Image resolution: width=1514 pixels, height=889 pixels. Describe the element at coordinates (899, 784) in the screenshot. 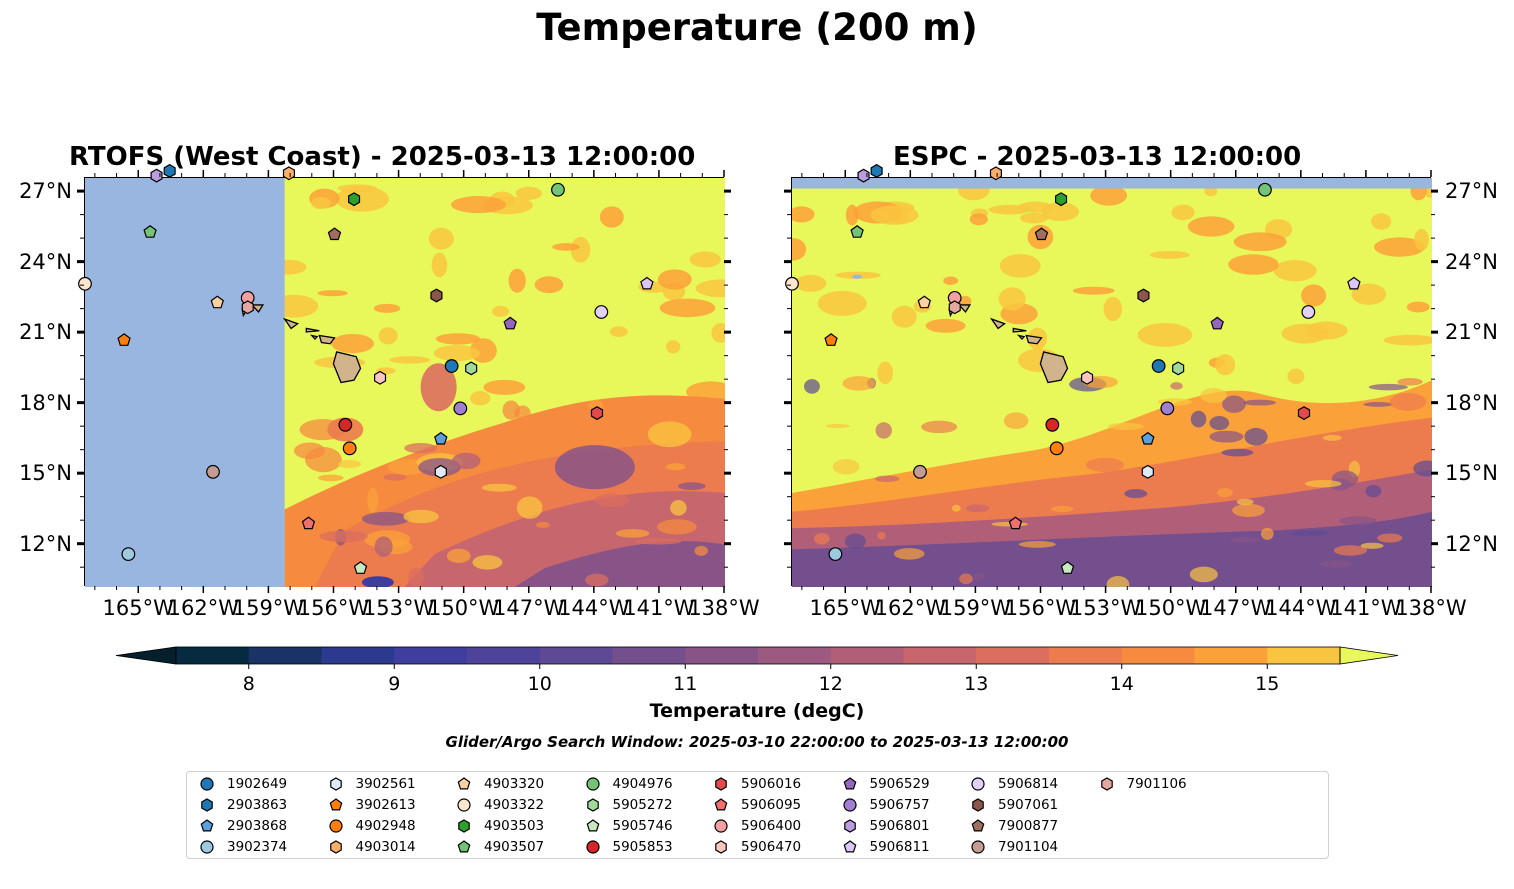

I see `legend-label: 5906529` at that location.